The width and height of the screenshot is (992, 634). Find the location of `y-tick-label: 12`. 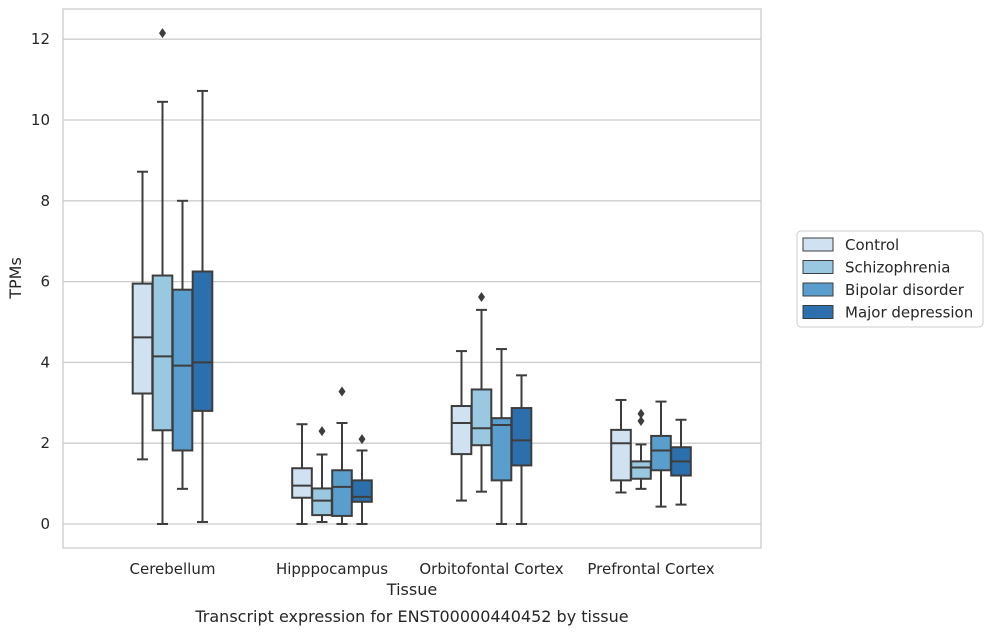

y-tick-label: 12 is located at coordinates (40, 39).